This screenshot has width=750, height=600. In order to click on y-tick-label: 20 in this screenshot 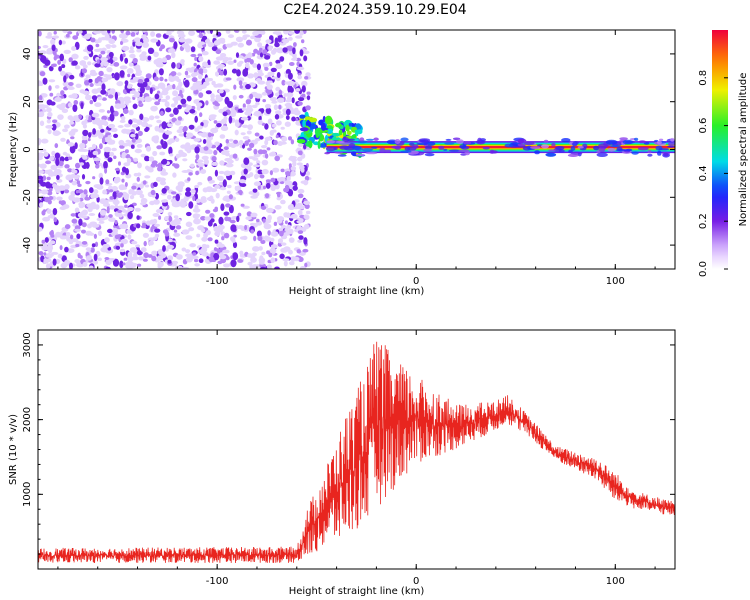, I will do `click(27, 101)`.